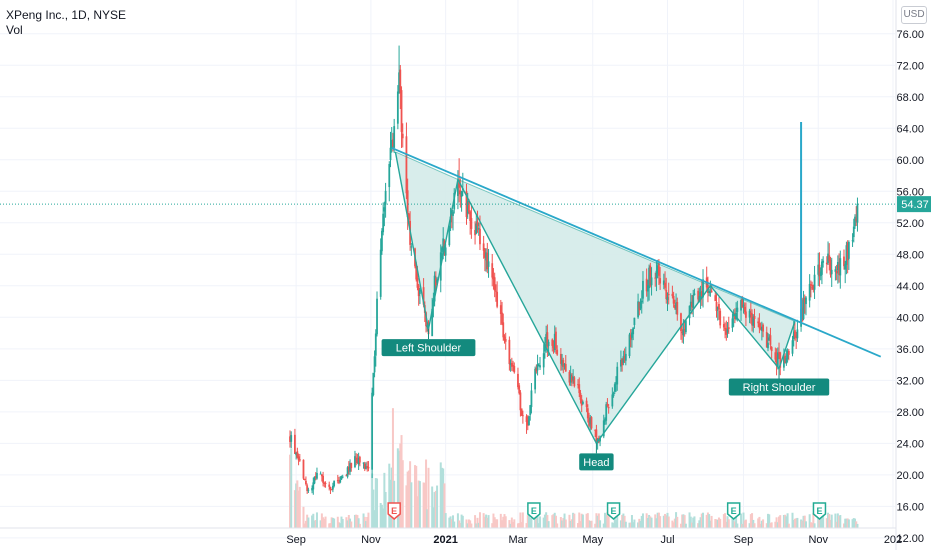 The width and height of the screenshot is (932, 550). Describe the element at coordinates (451, 536) in the screenshot. I see `time-axis: Sep Nov 2021 Mar May Jul Sep Nov 202` at that location.